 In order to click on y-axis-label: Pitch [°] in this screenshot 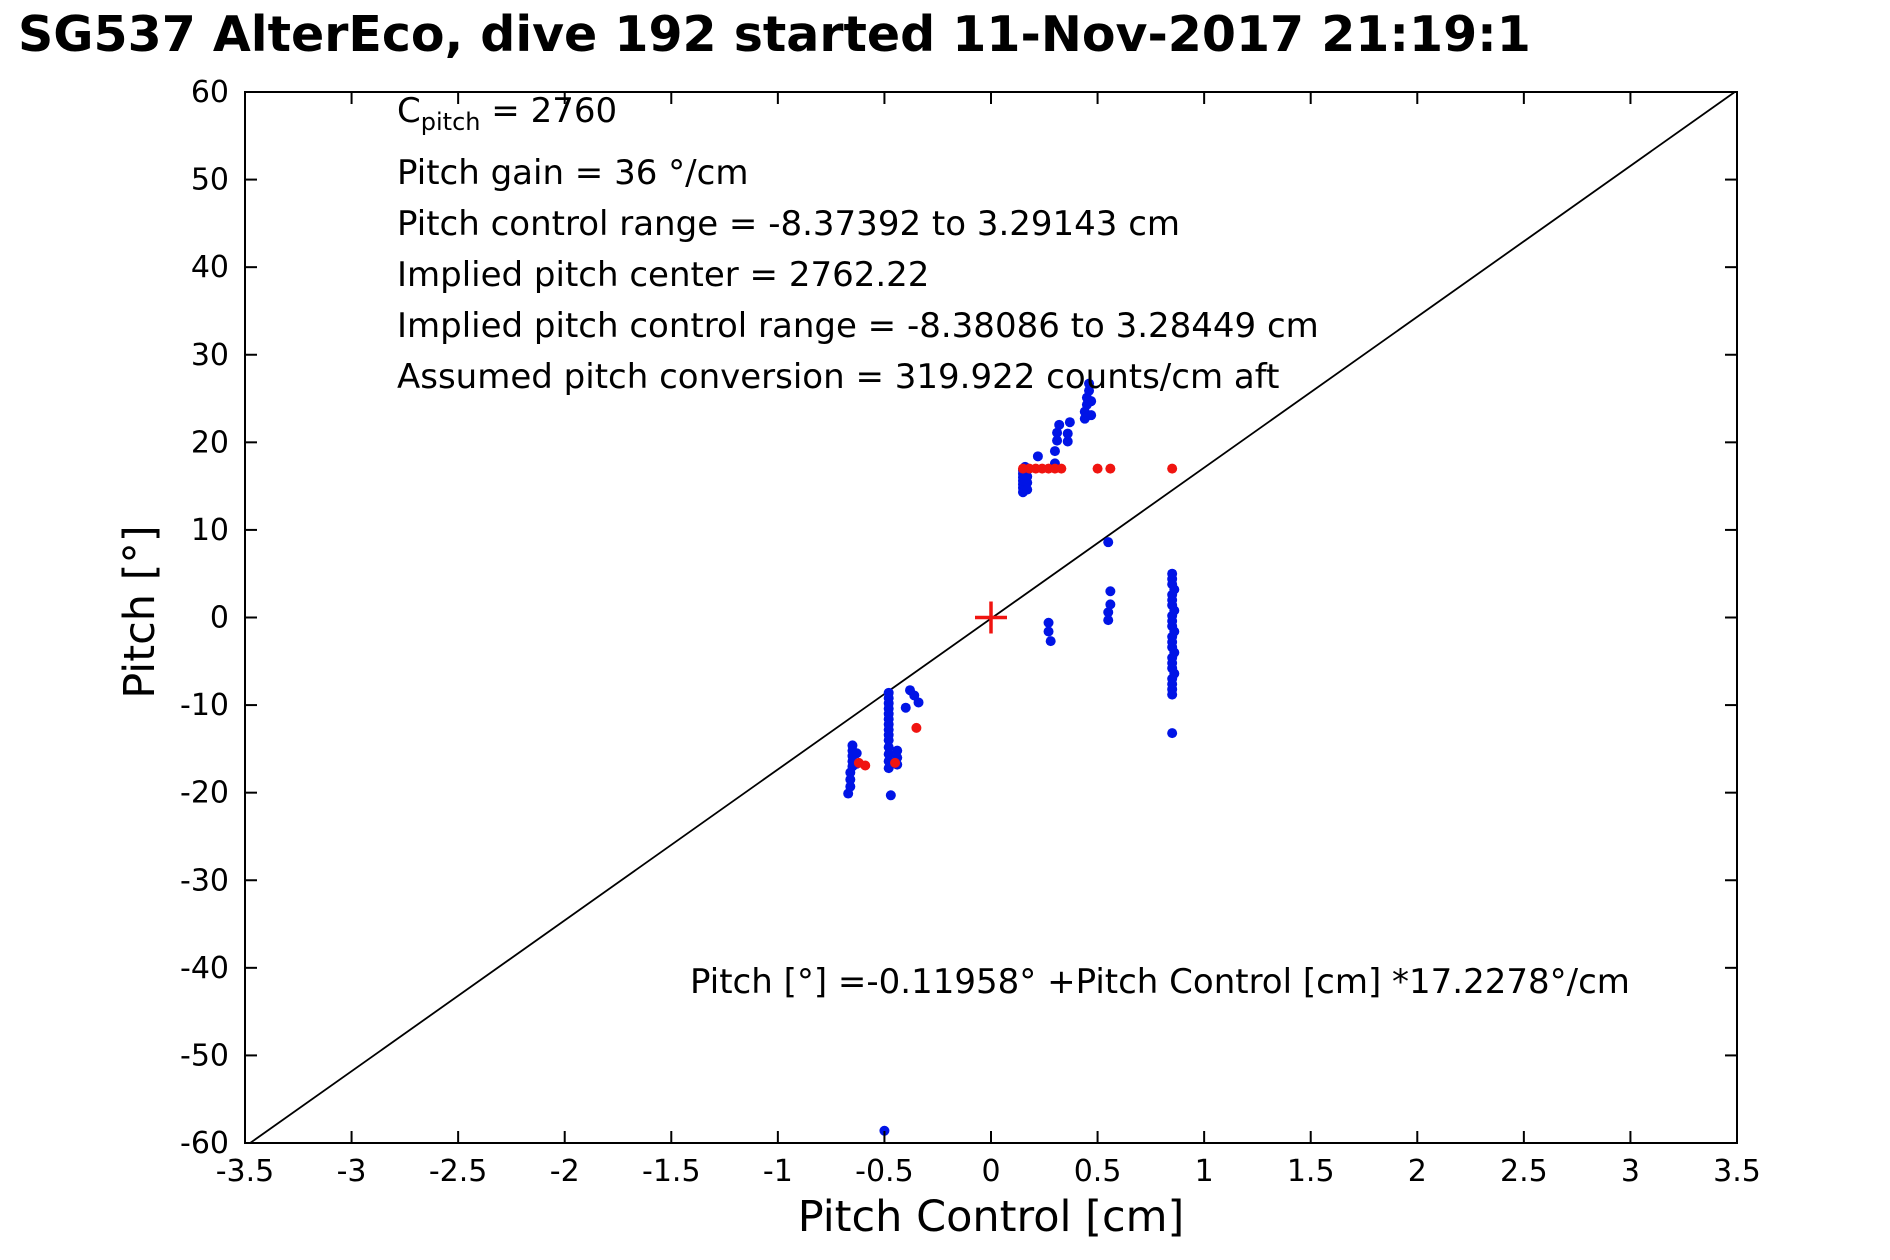, I will do `click(140, 612)`.